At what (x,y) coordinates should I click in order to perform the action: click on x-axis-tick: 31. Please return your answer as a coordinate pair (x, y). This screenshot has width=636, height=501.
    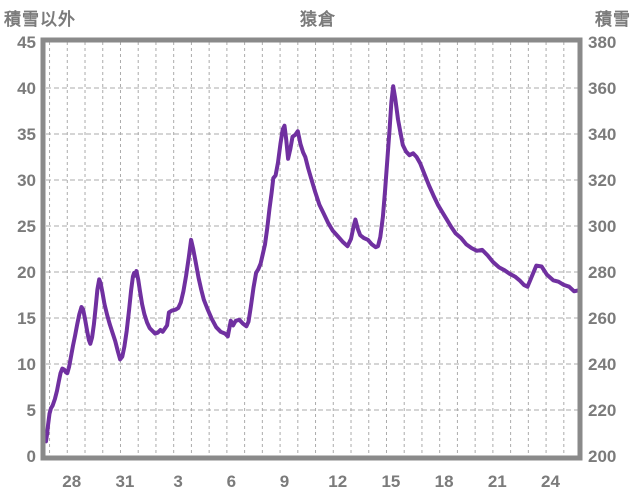
    Looking at the image, I should click on (124, 481).